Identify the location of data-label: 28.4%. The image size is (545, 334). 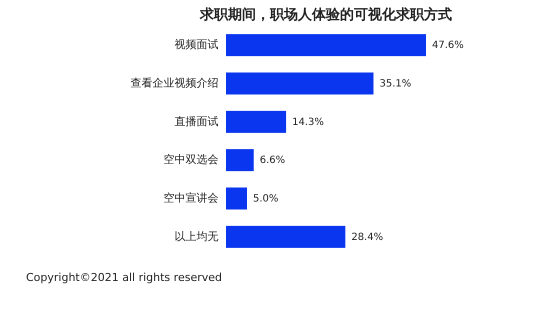
(367, 237).